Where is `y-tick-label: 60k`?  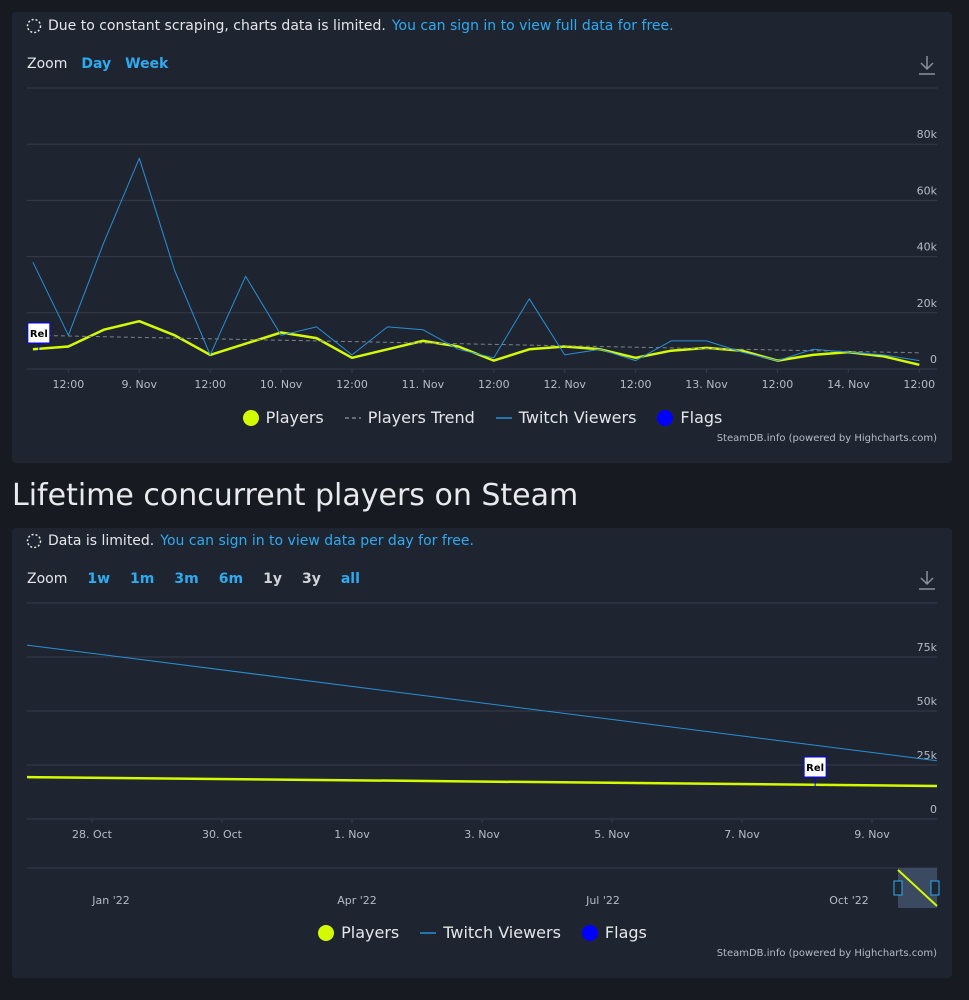 y-tick-label: 60k is located at coordinates (927, 190).